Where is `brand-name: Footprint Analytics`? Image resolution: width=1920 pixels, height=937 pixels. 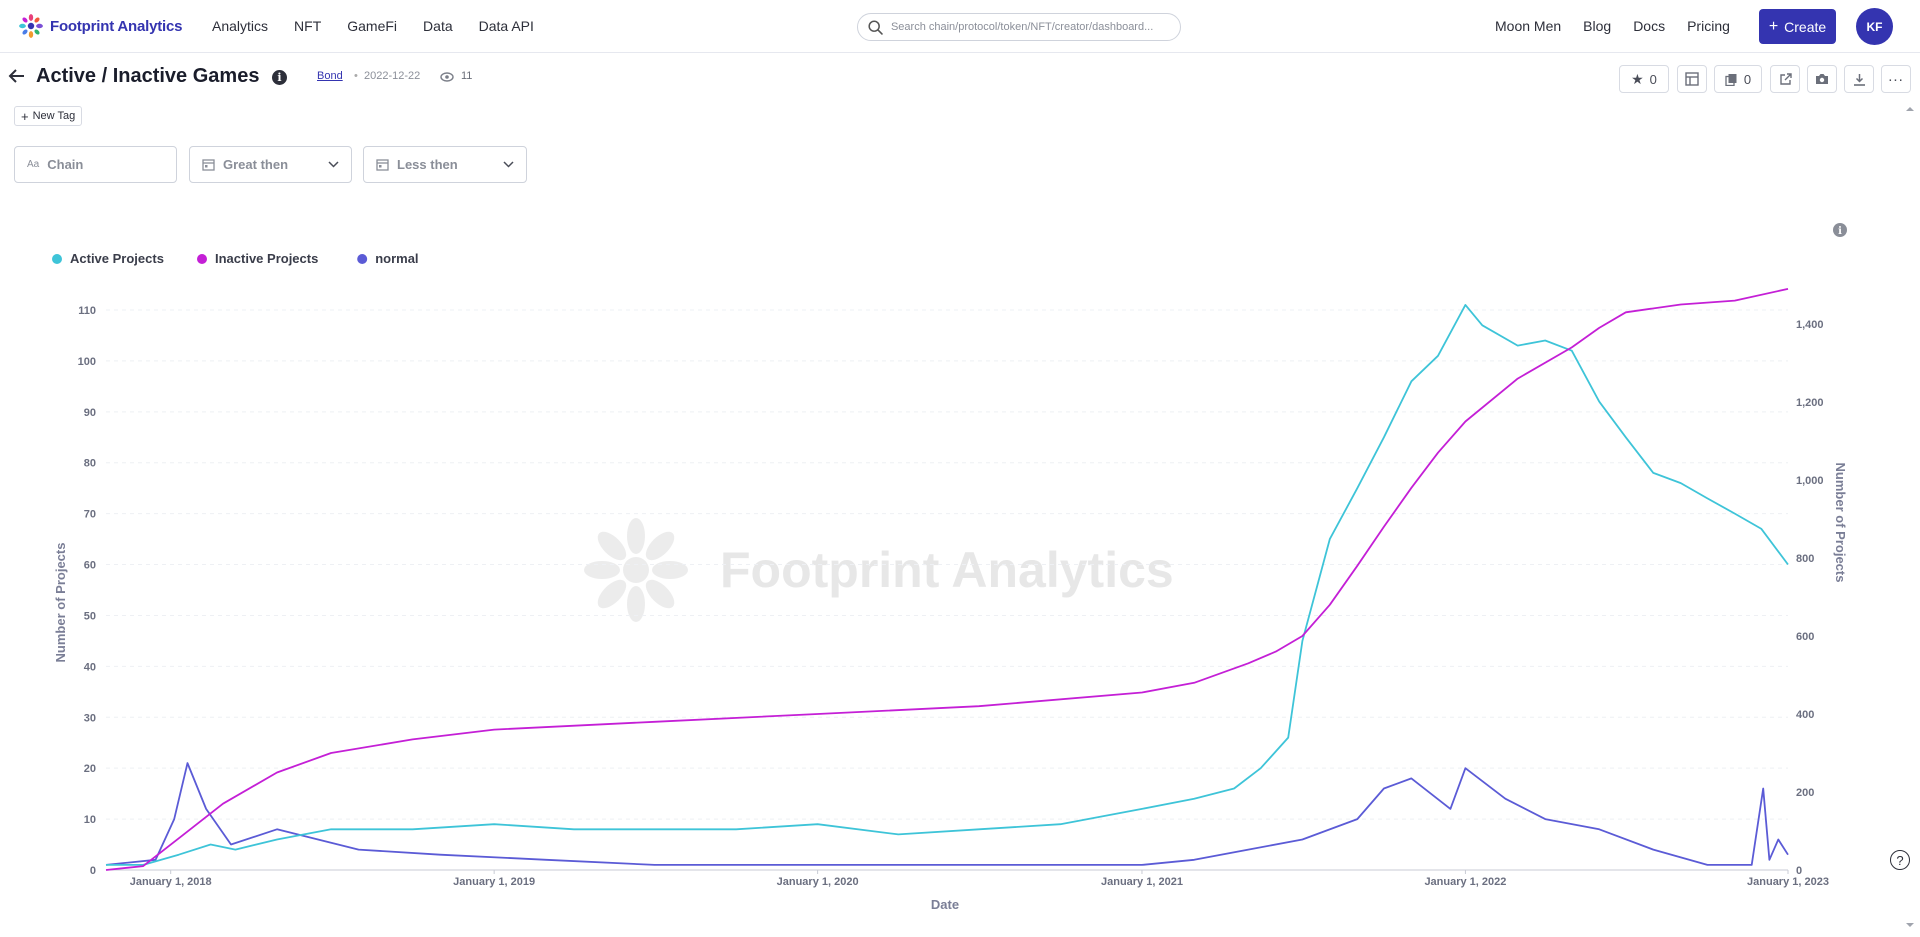 brand-name: Footprint Analytics is located at coordinates (116, 26).